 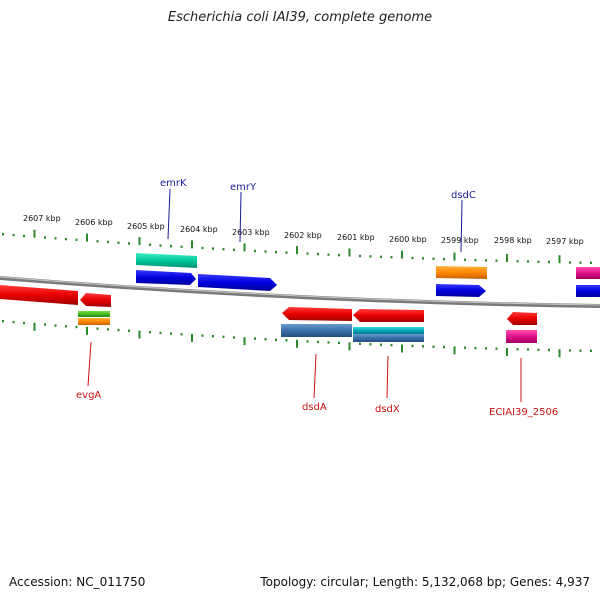 What do you see at coordinates (388, 330) in the screenshot?
I see `gene-dsdX-feature` at bounding box center [388, 330].